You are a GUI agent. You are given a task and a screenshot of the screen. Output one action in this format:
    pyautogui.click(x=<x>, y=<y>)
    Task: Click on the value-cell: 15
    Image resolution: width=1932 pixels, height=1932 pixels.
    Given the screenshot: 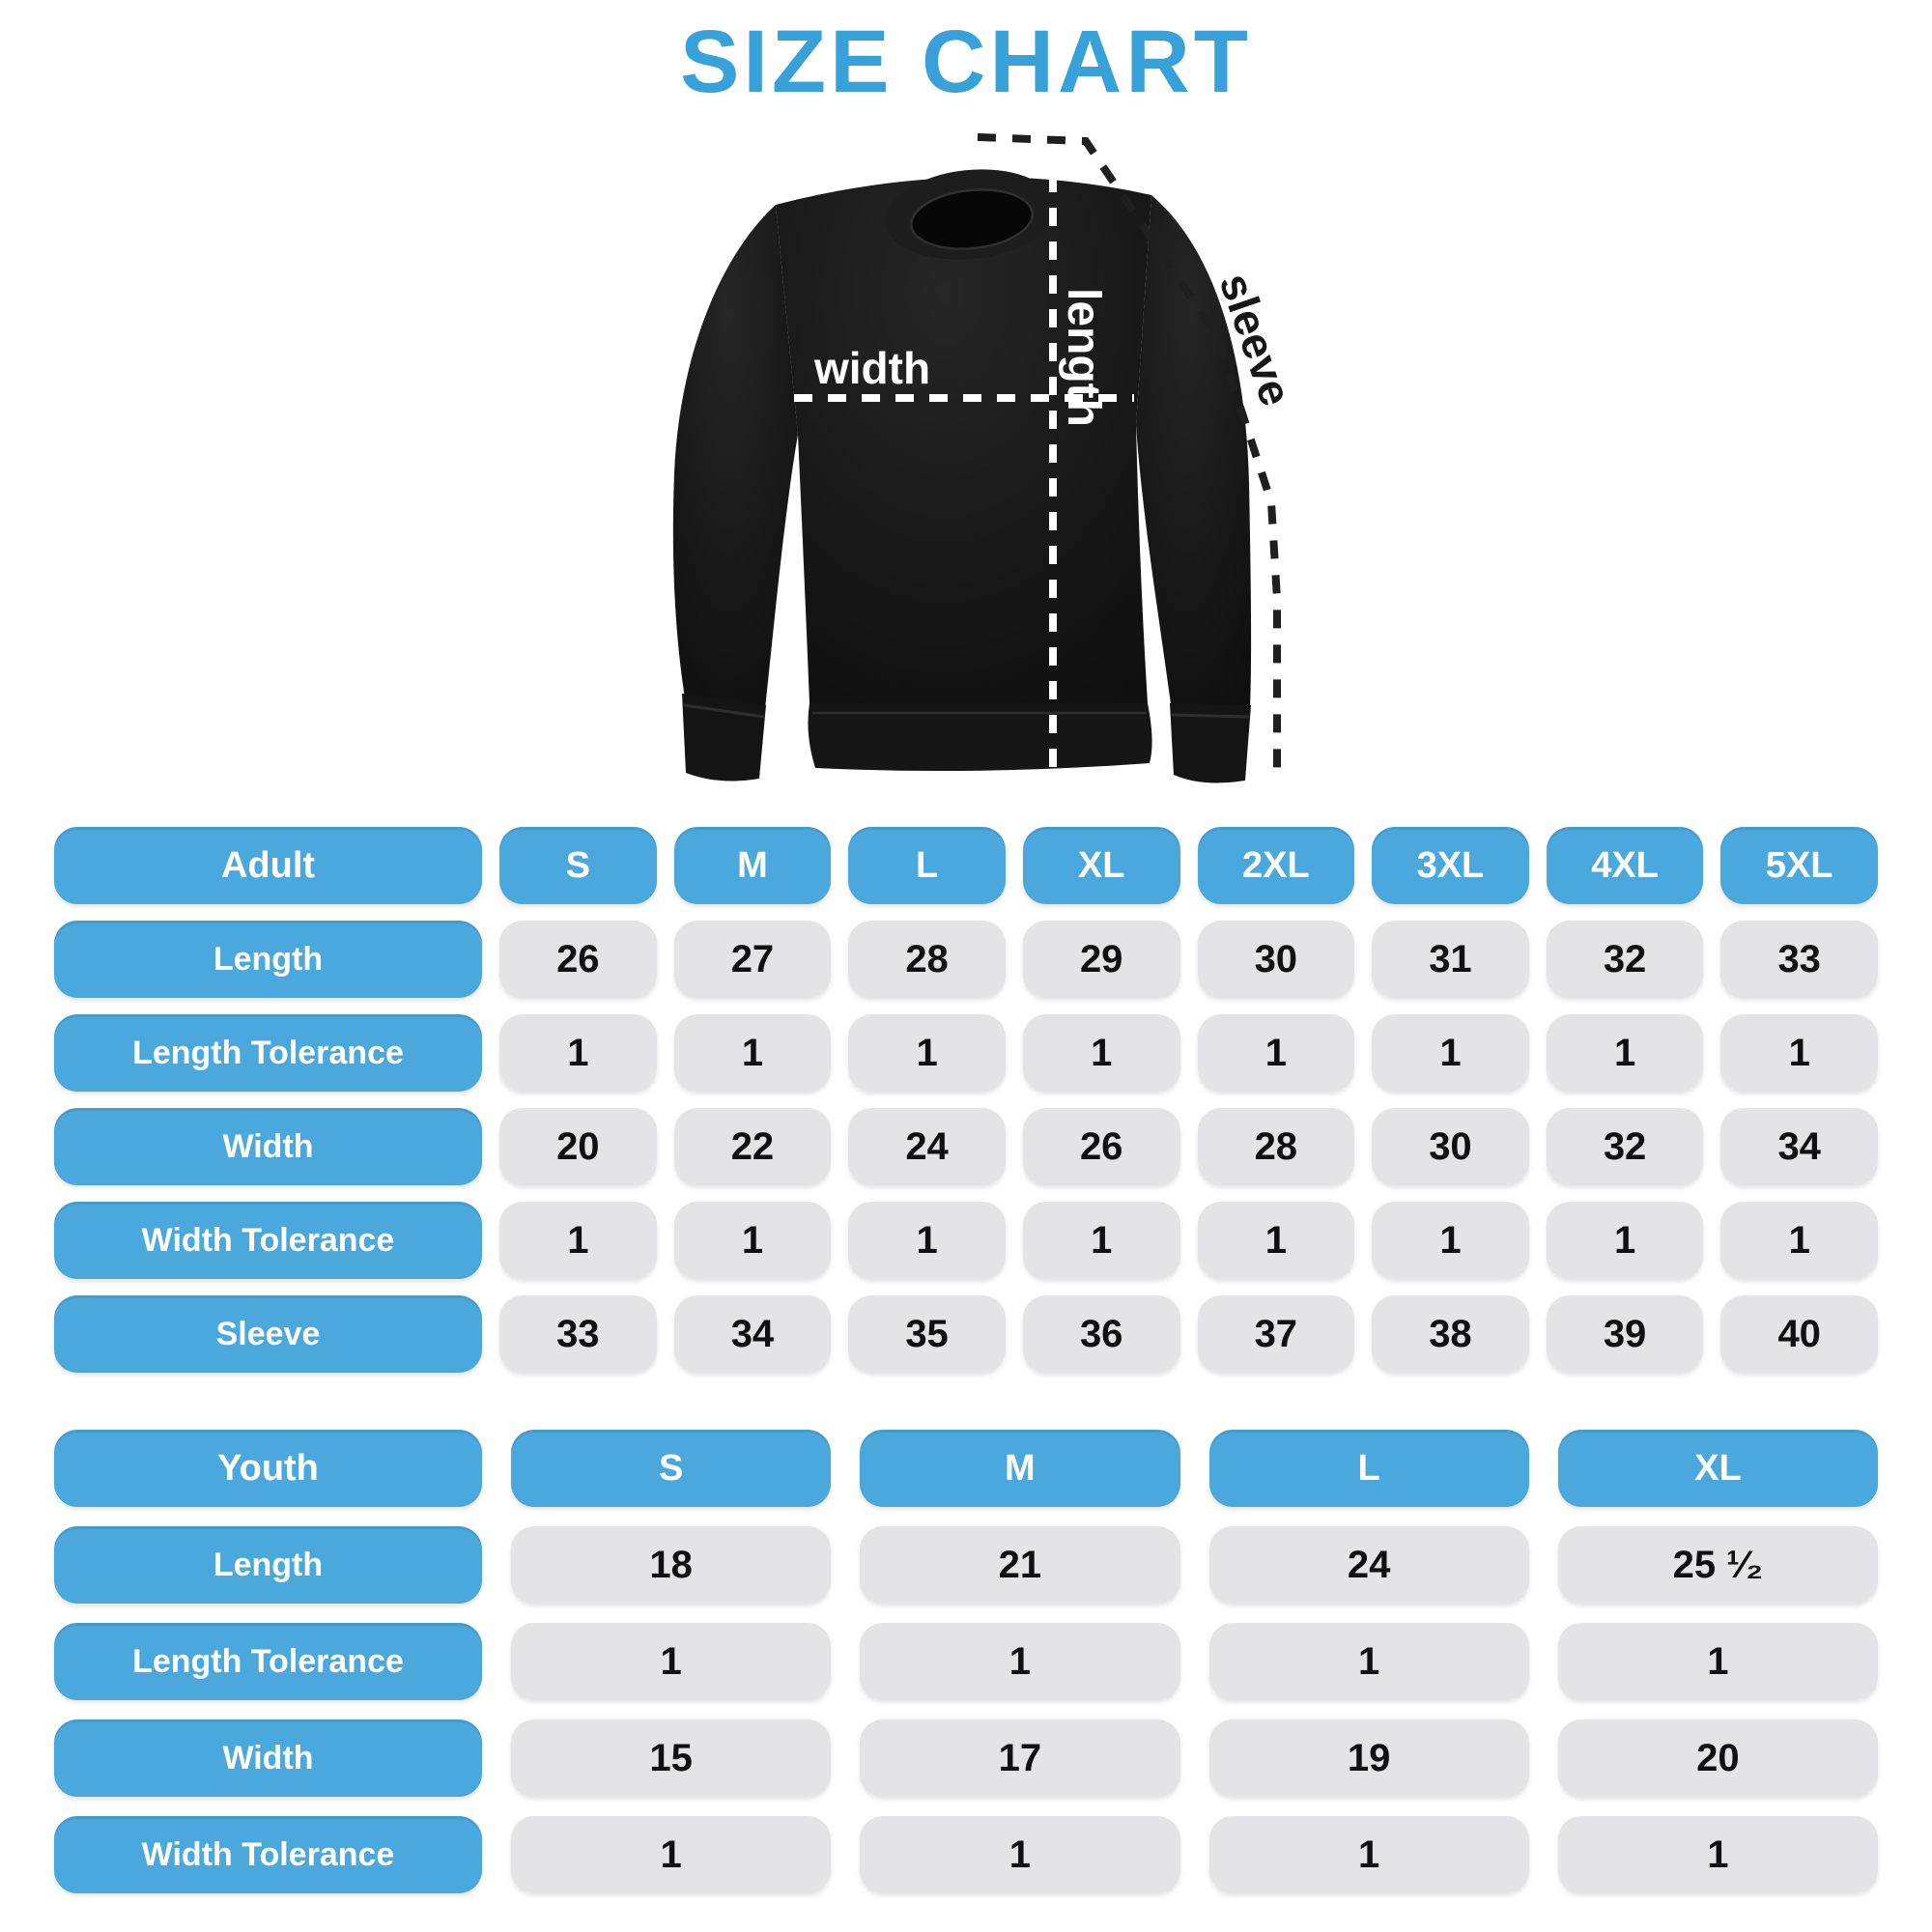 What is the action you would take?
    pyautogui.click(x=671, y=1758)
    